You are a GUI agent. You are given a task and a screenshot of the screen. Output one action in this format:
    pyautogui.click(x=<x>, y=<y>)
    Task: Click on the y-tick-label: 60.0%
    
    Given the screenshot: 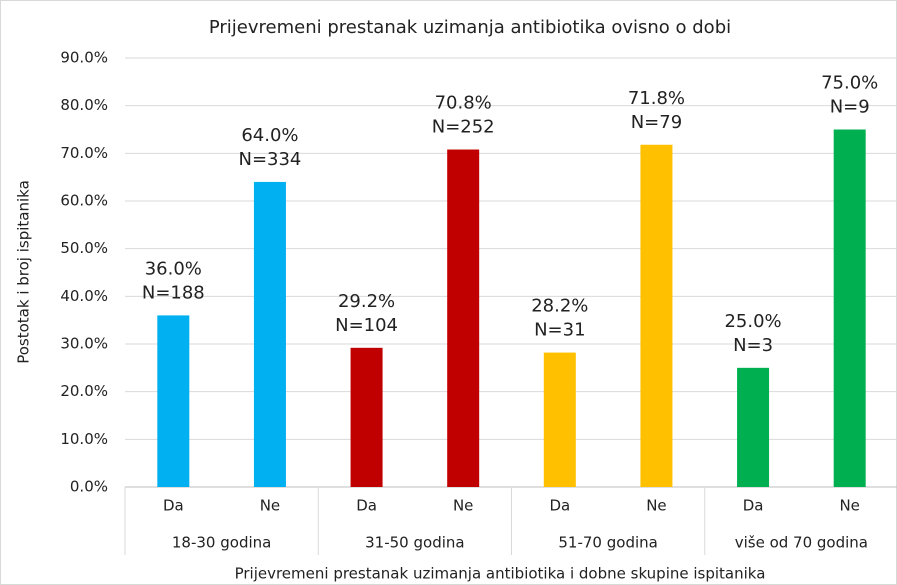 What is the action you would take?
    pyautogui.click(x=84, y=201)
    